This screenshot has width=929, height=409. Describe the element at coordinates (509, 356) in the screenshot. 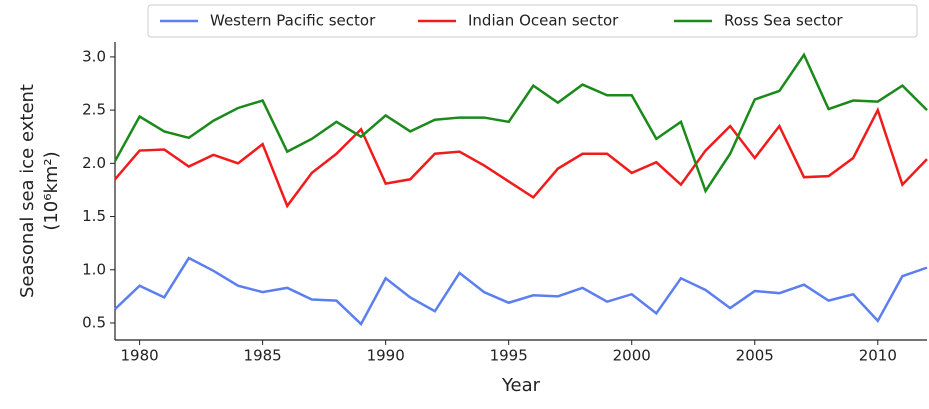

I see `x-tick-label: 1995` at that location.